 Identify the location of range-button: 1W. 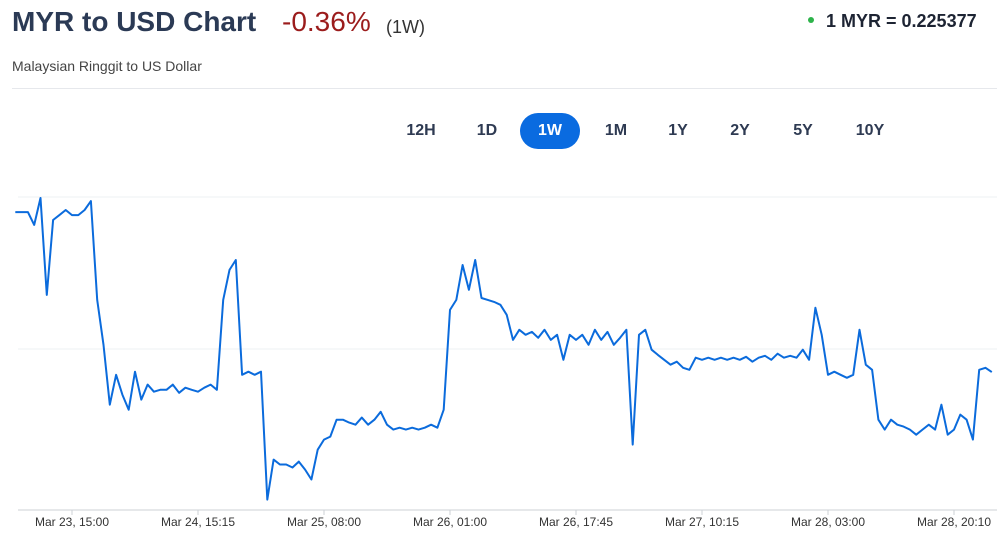
(550, 131).